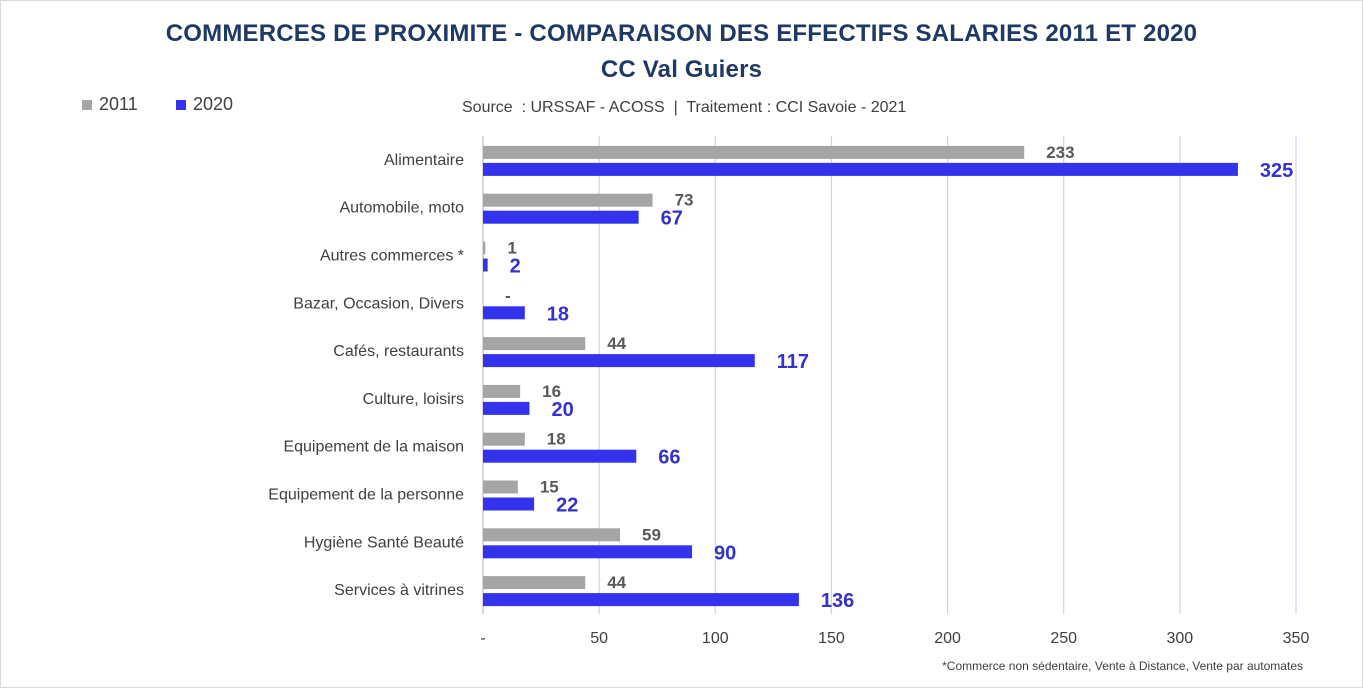 This screenshot has width=1363, height=688. What do you see at coordinates (482, 638) in the screenshot?
I see `x-tick-label: -` at bounding box center [482, 638].